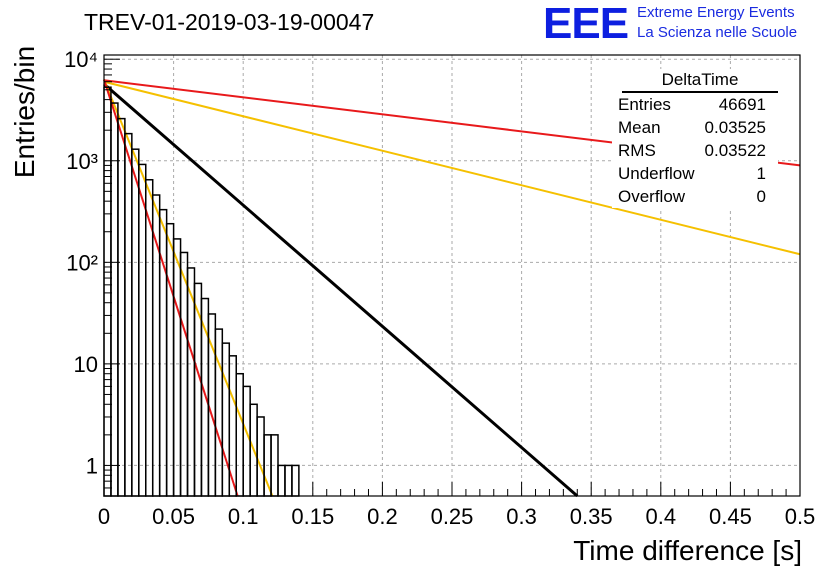 The image size is (836, 572). Describe the element at coordinates (586, 24) in the screenshot. I see `eee-logo: EEE` at that location.